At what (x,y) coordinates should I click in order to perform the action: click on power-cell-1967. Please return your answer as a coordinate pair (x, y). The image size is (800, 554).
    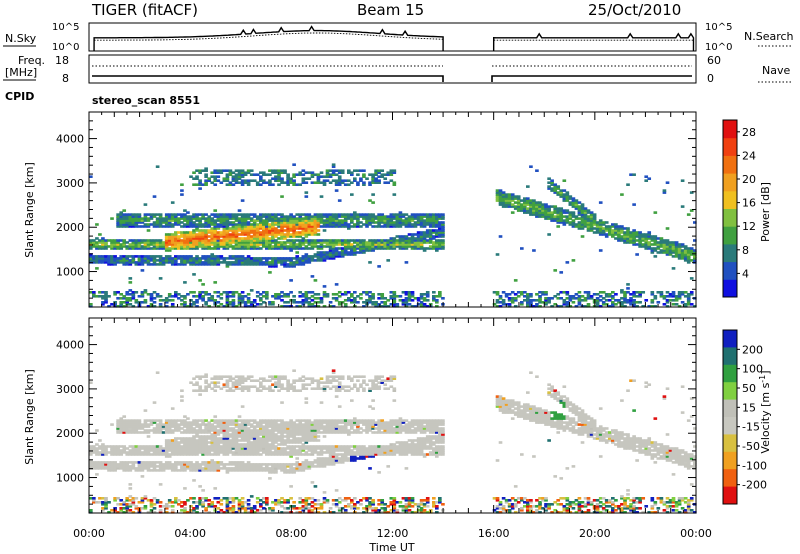
    Looking at the image, I should click on (336, 190).